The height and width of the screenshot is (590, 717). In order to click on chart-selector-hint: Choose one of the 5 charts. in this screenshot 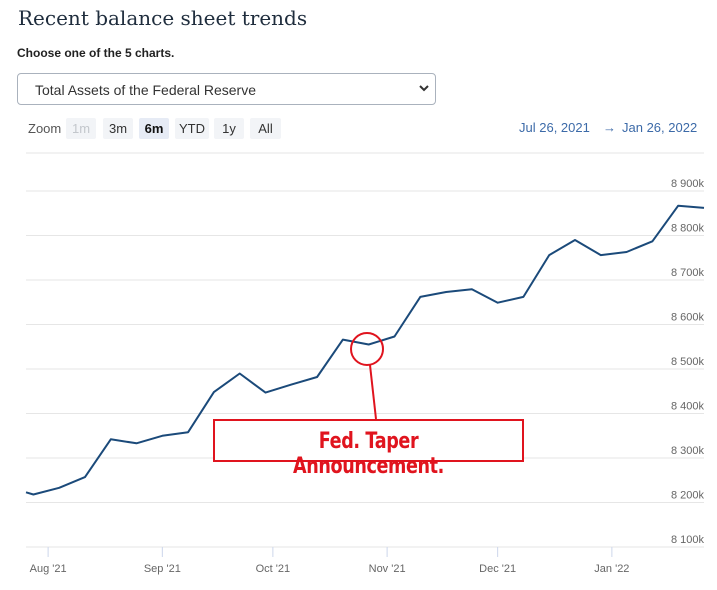, I will do `click(96, 53)`.